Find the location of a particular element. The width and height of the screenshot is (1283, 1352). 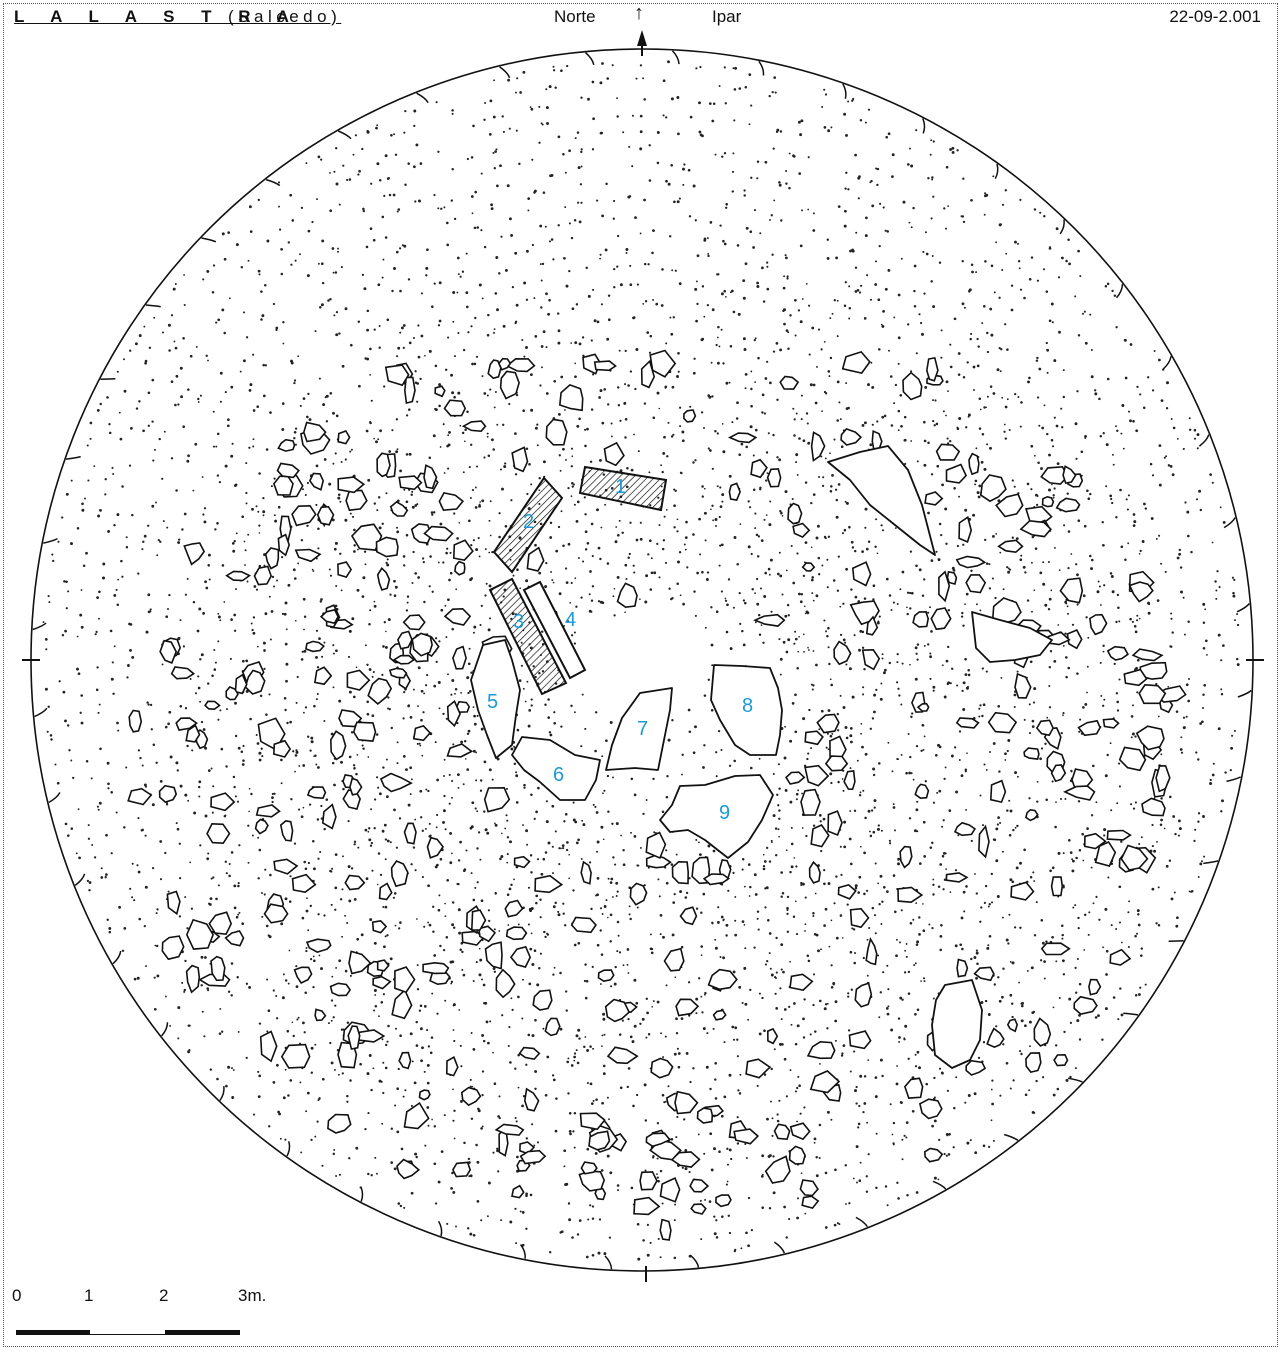

date-label: 22-09-2.001 is located at coordinates (1215, 16).